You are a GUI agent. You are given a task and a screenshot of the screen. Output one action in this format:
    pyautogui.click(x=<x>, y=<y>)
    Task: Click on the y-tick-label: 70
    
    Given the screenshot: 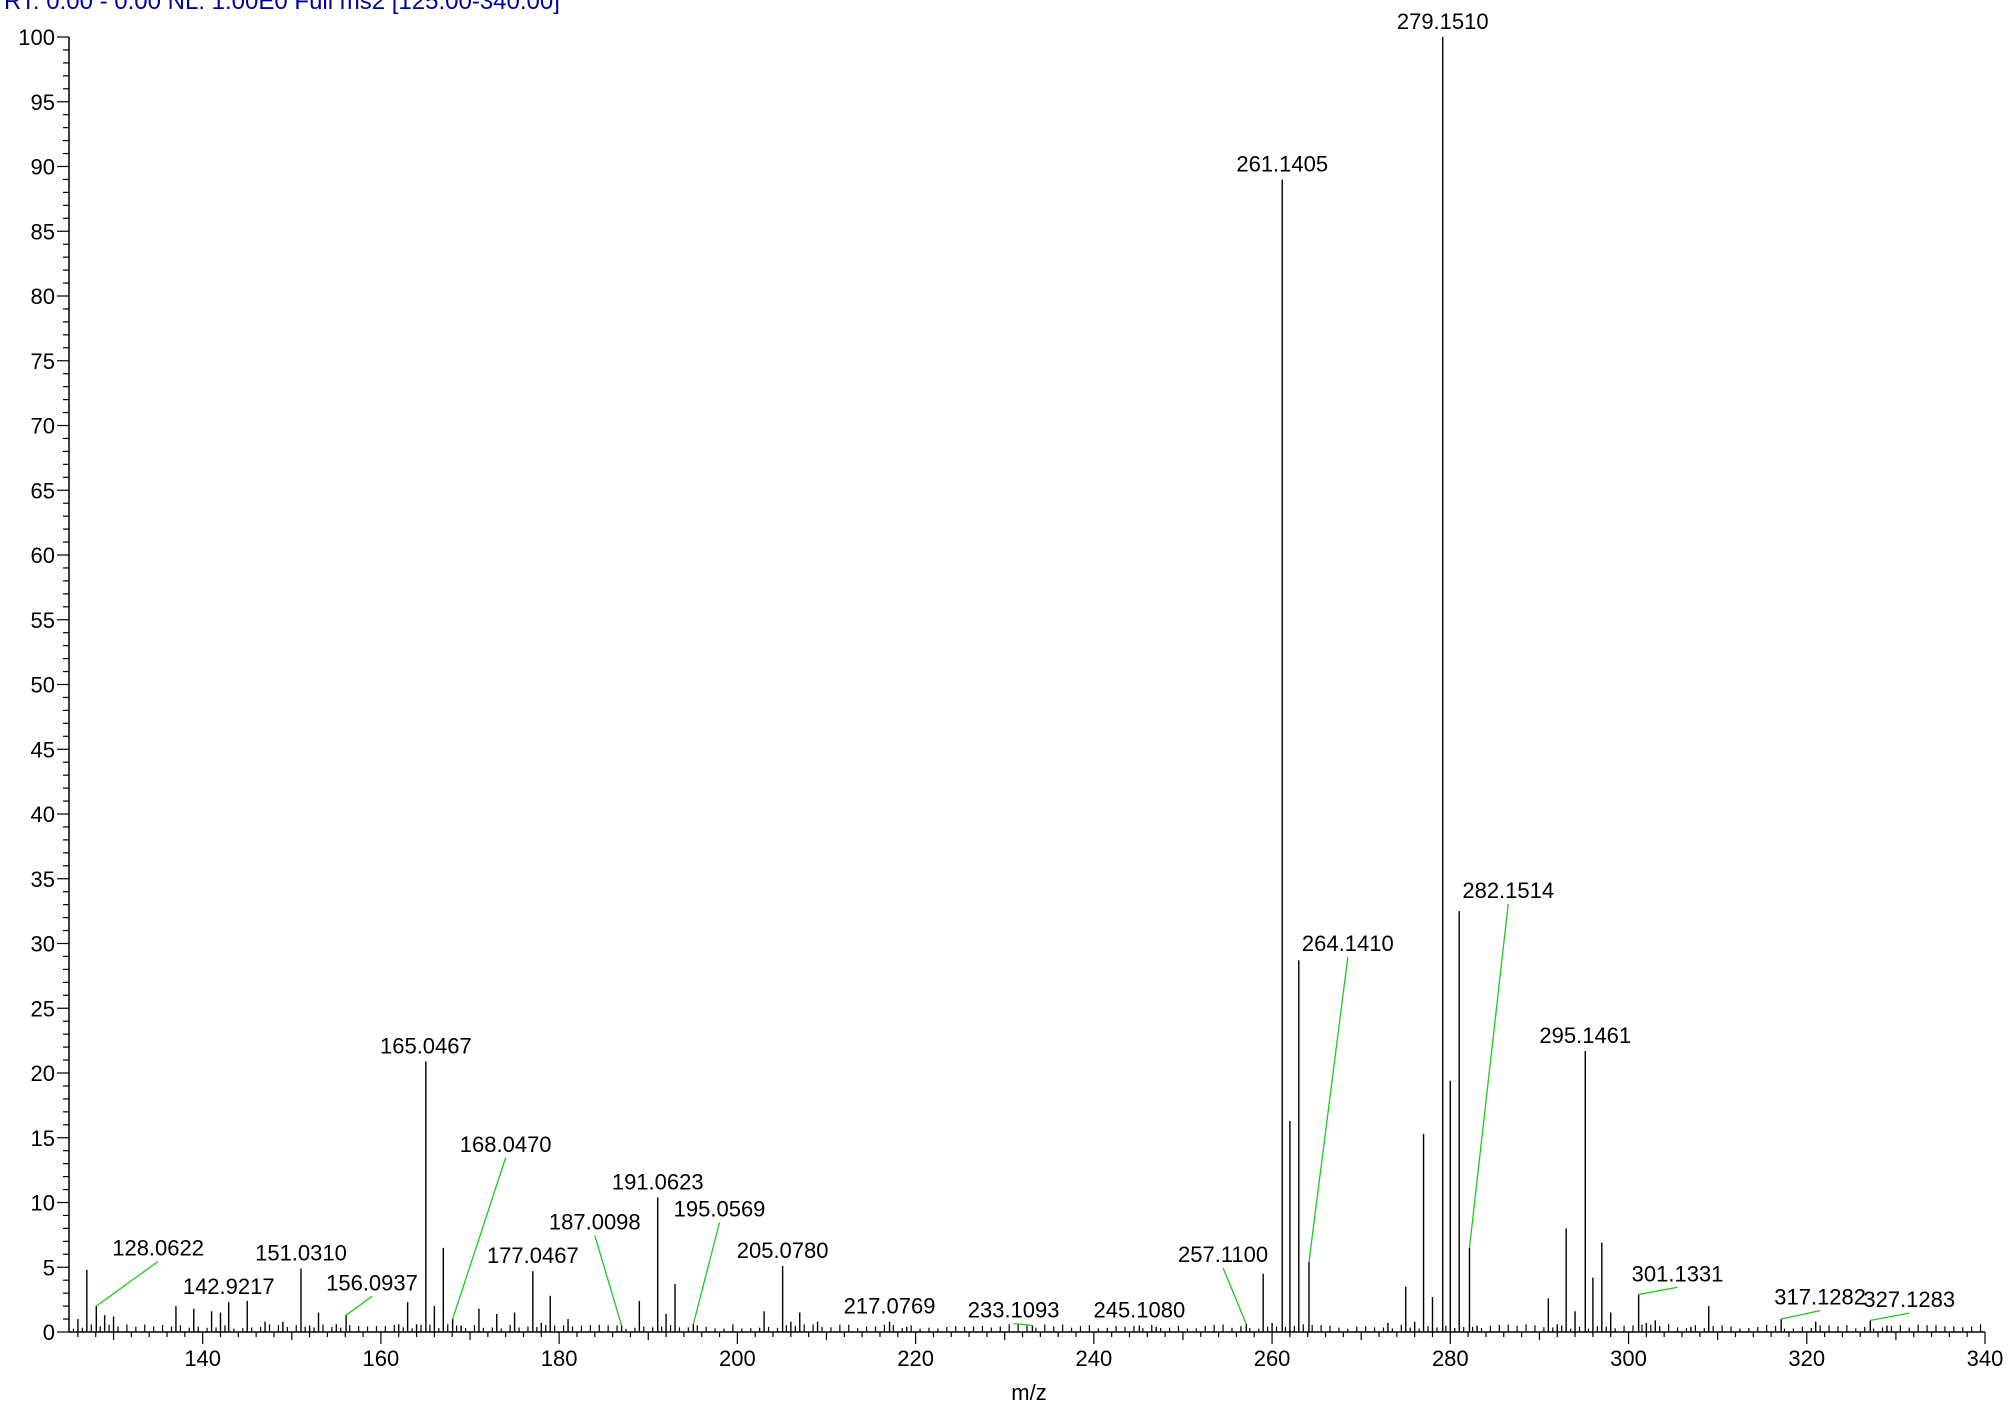 What is the action you would take?
    pyautogui.click(x=43, y=426)
    